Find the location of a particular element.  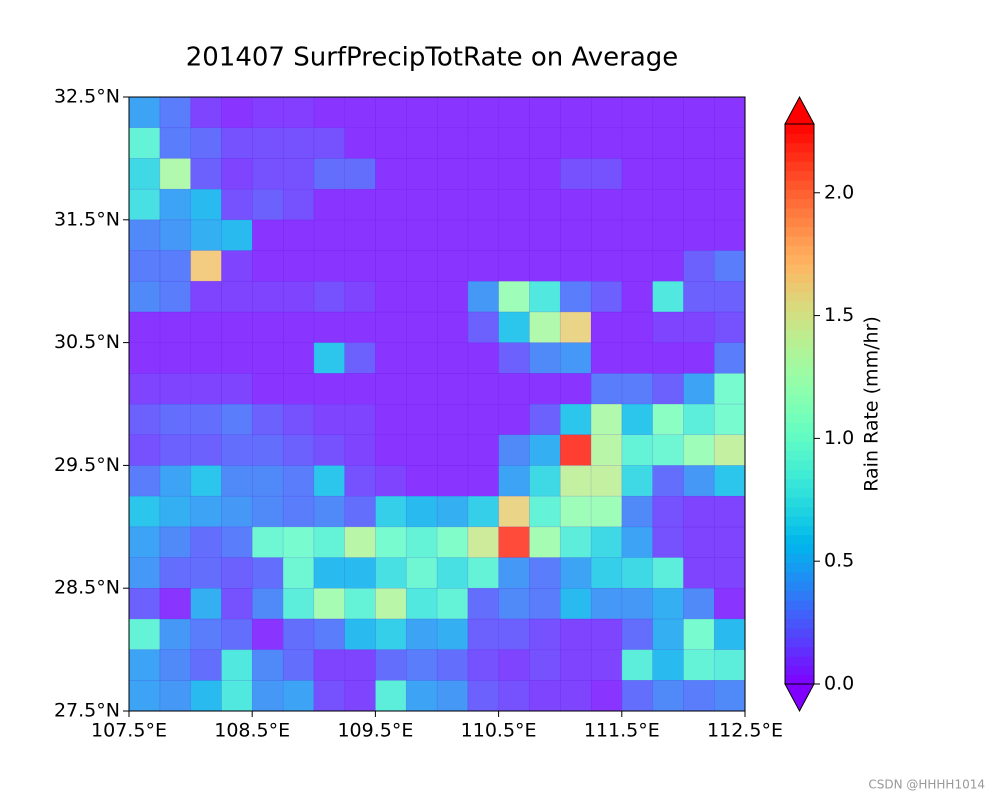

y-tick-label: 30.5°N is located at coordinates (87, 342).